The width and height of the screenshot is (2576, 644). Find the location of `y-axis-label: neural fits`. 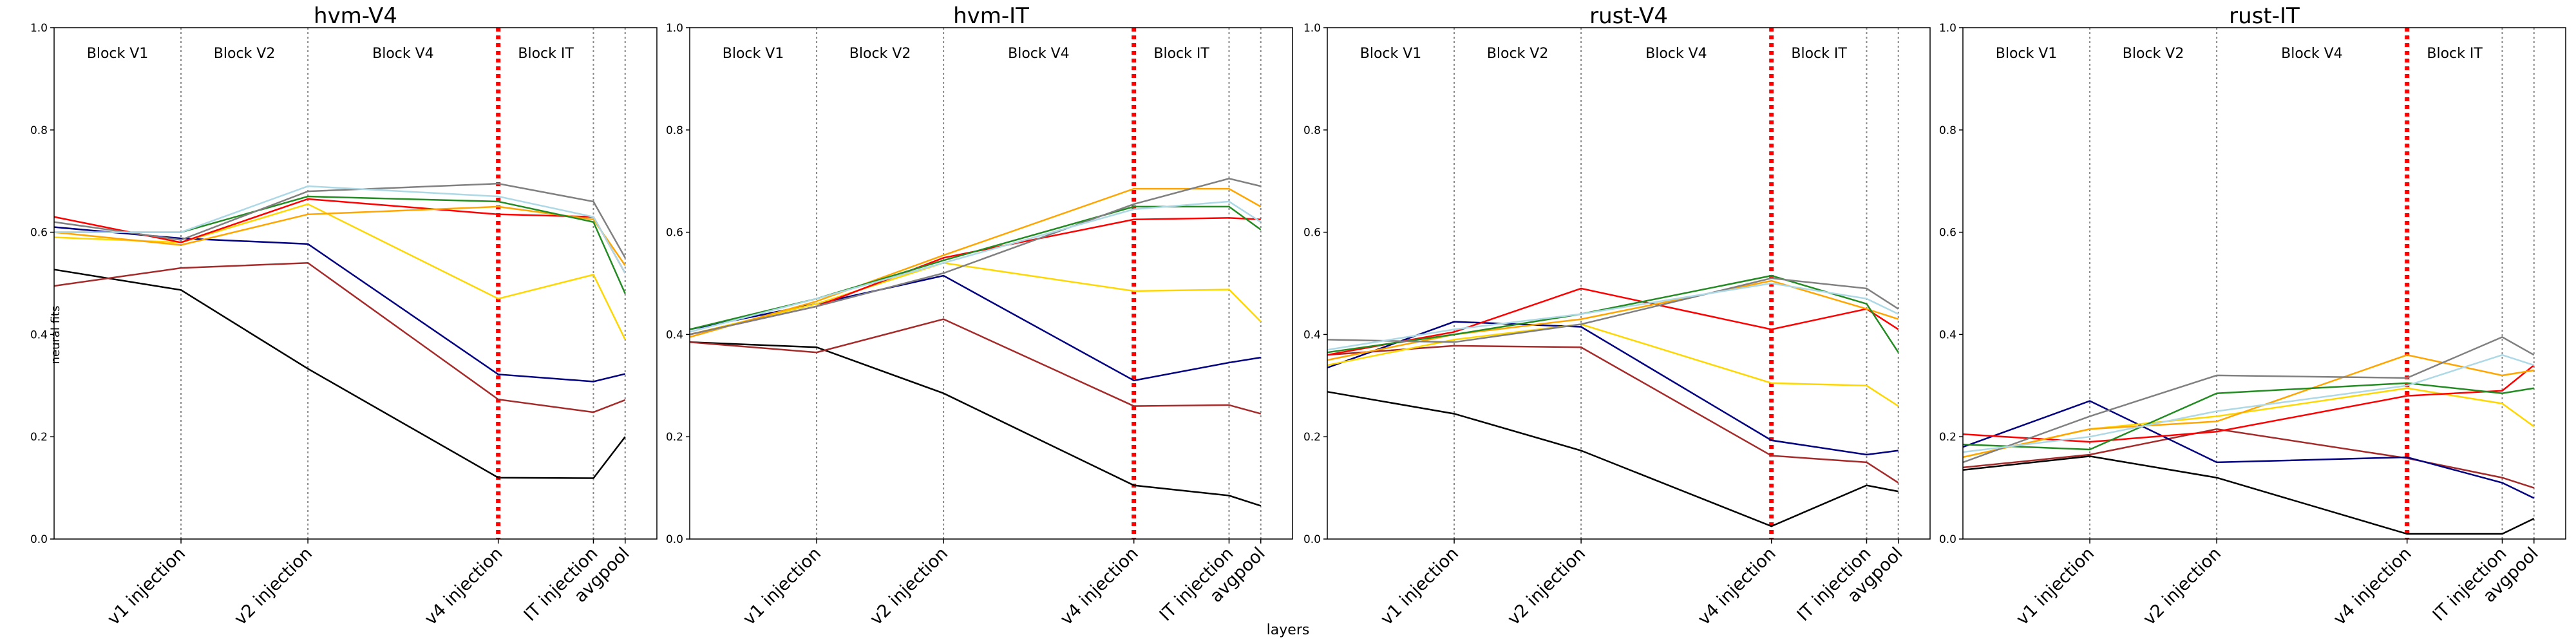

y-axis-label: neural fits is located at coordinates (56, 335).